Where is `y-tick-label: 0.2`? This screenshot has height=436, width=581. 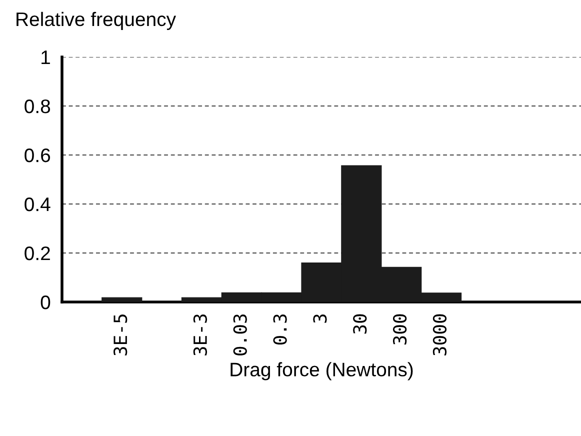 y-tick-label: 0.2 is located at coordinates (37, 253).